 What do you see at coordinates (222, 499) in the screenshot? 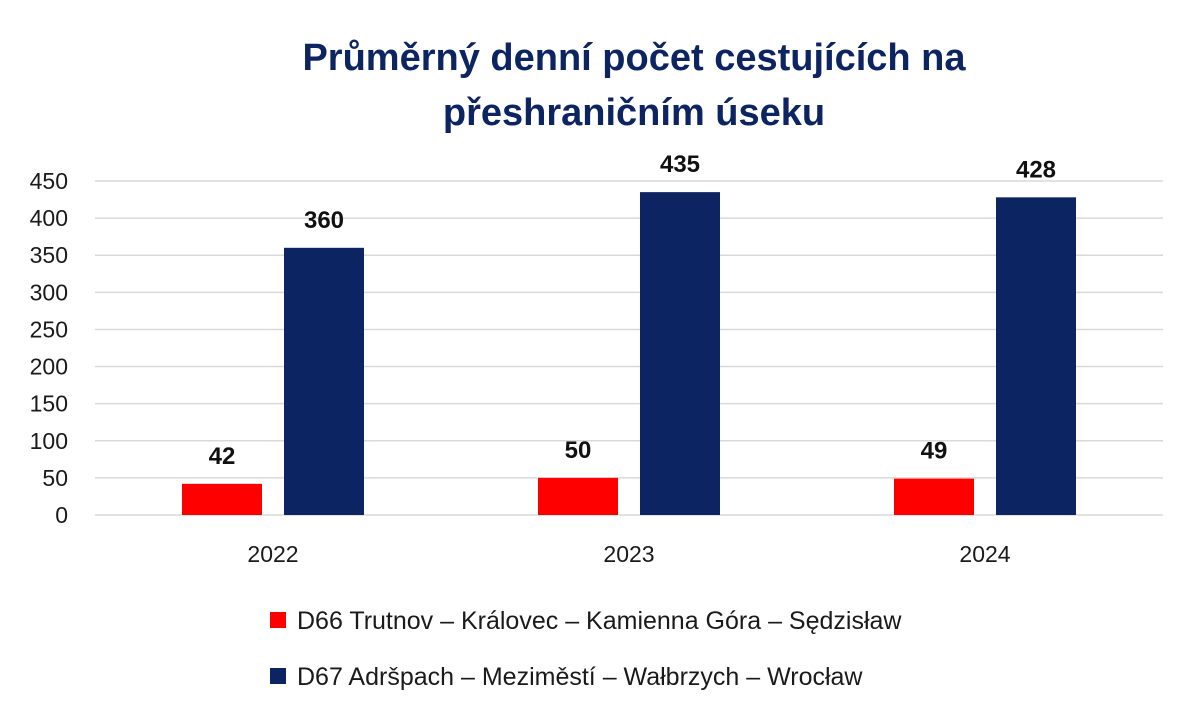
I see `bar-d66-2022` at bounding box center [222, 499].